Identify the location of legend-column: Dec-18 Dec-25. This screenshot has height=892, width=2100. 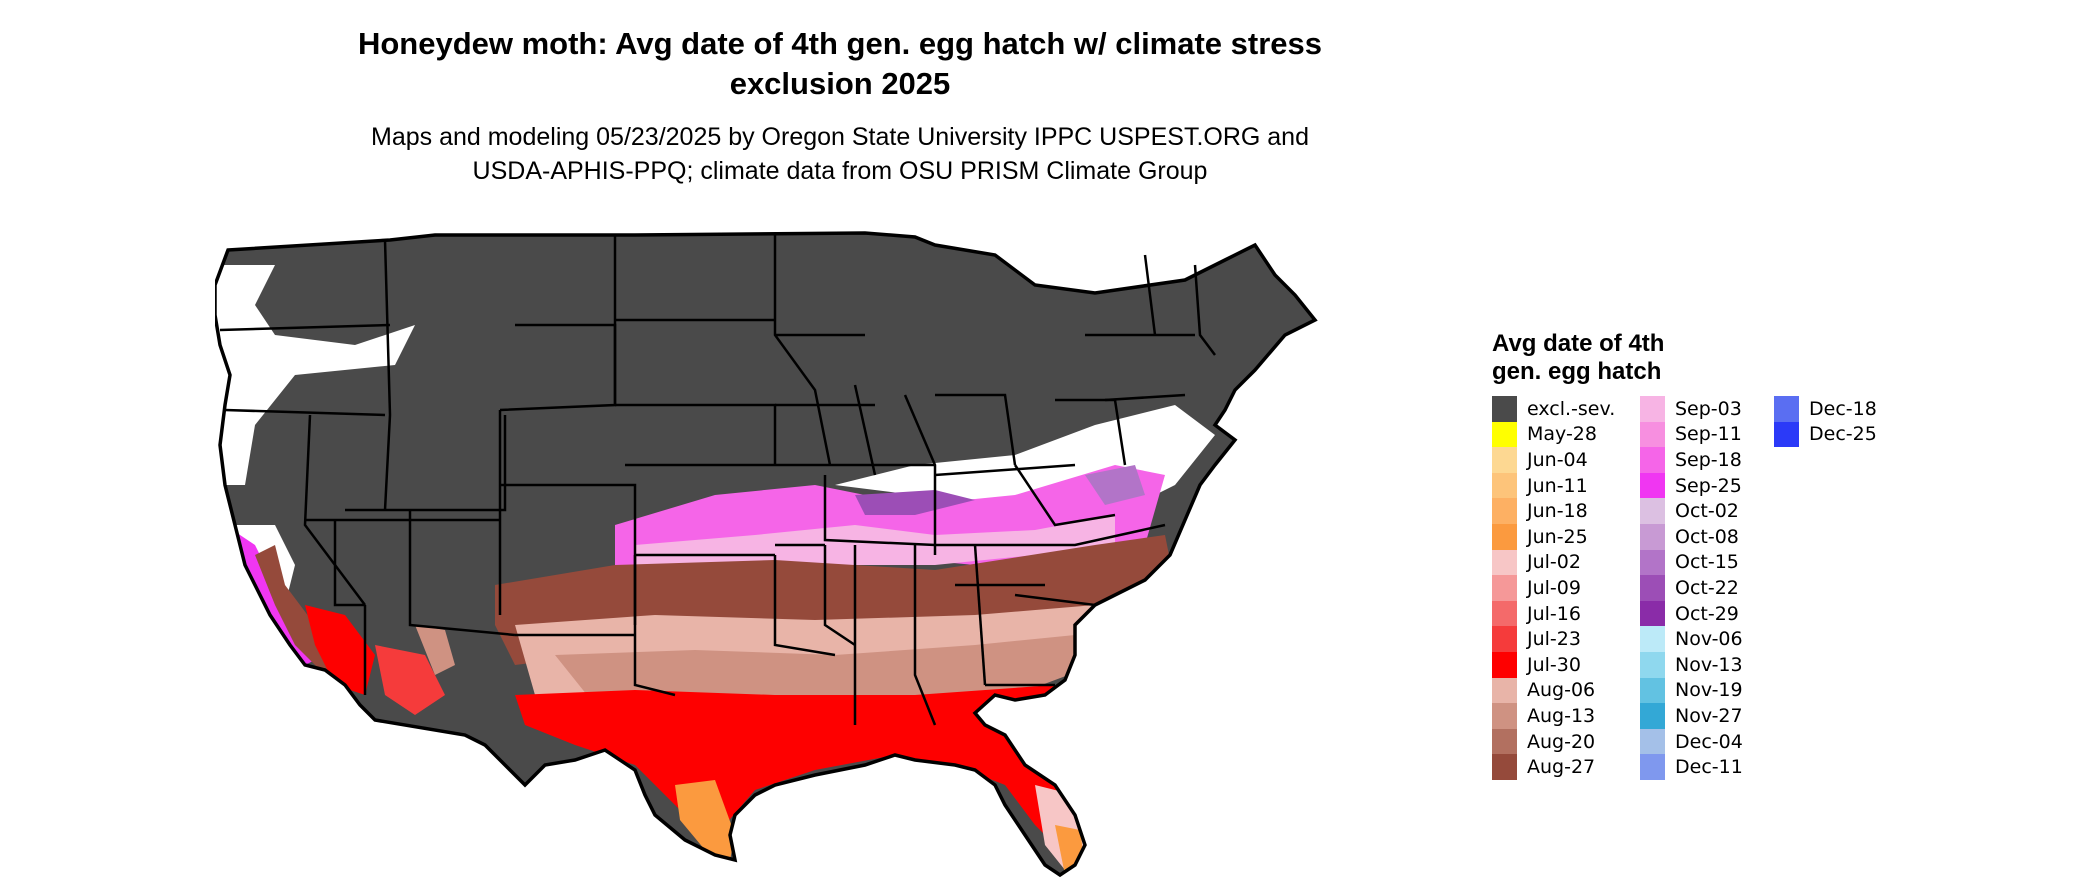
(1825, 422).